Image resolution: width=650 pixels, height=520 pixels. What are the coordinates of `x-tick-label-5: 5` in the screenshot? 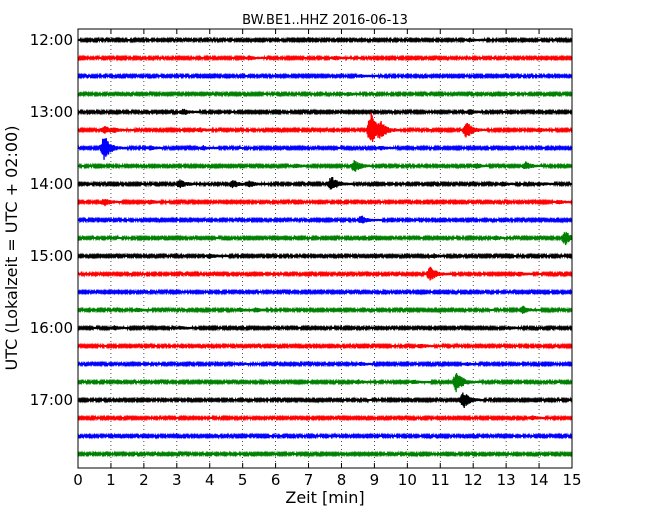 It's located at (243, 480).